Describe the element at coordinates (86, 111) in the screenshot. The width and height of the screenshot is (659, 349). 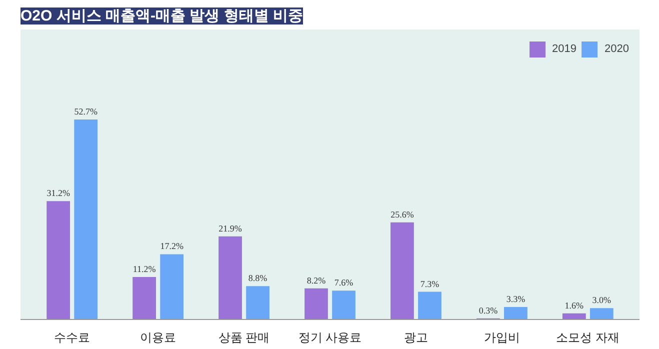
I see `data-label: 52.7%` at that location.